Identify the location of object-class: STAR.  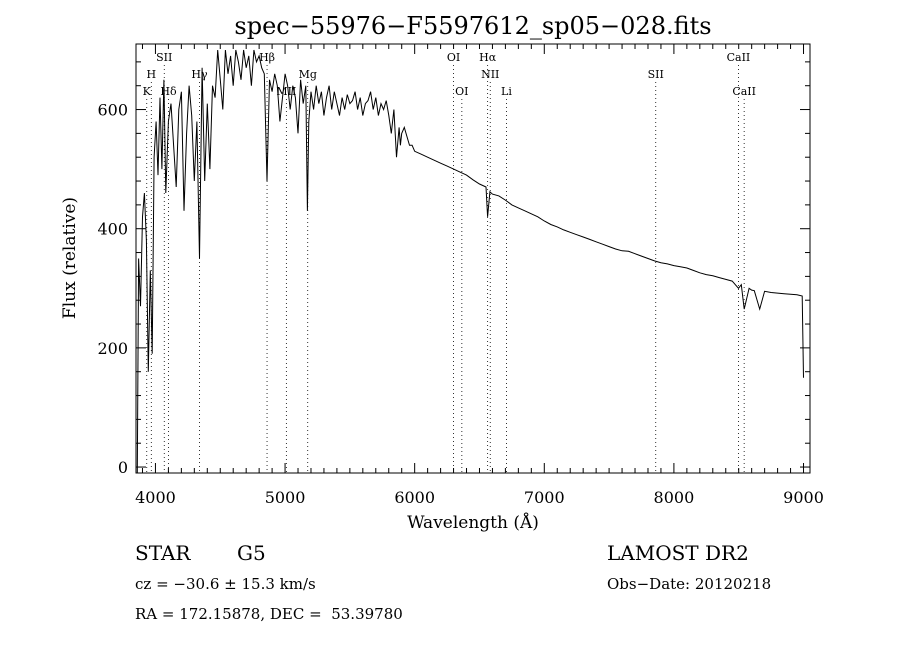
(163, 553).